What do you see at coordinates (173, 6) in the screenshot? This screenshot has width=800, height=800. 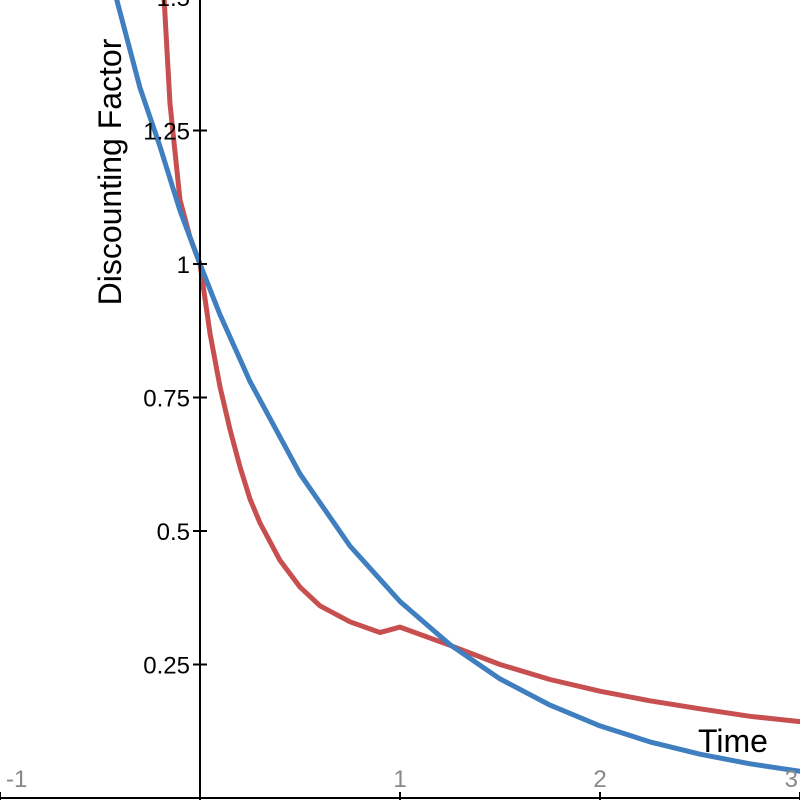 I see `y-tick-label-5: 1.5` at bounding box center [173, 6].